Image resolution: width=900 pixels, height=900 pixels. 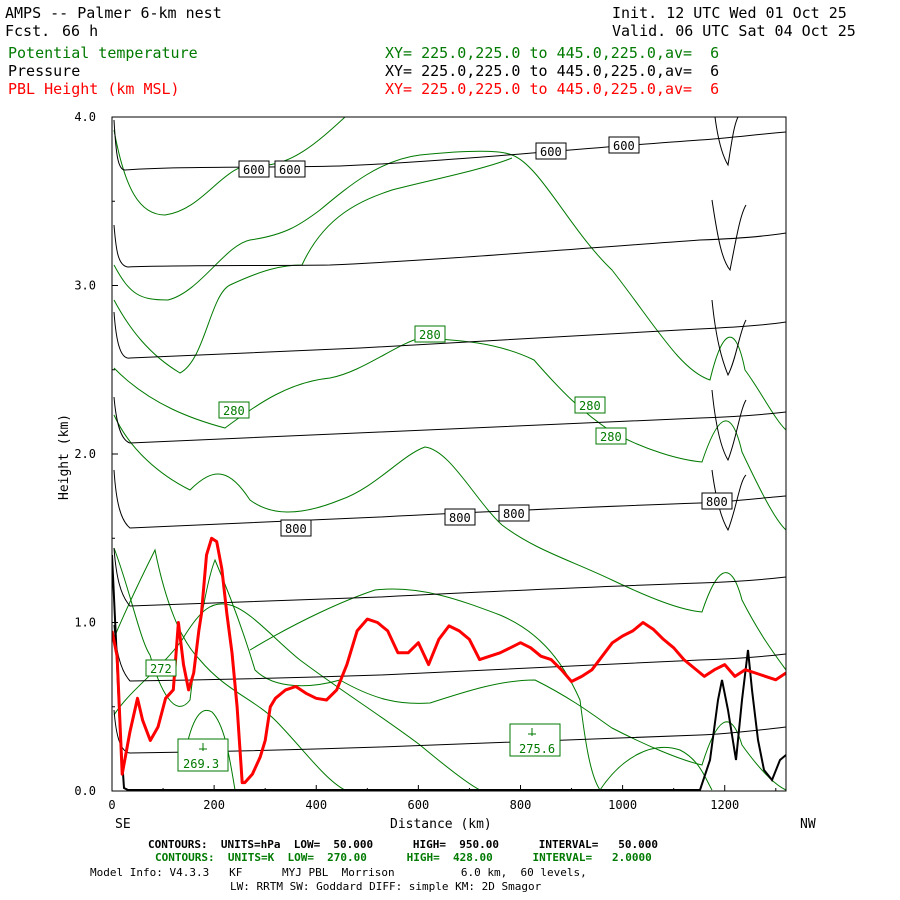 I want to click on field-xsec-pbl: XY= 225.0,225.0 to 445.0,225.0,av= 6, so click(x=552, y=89).